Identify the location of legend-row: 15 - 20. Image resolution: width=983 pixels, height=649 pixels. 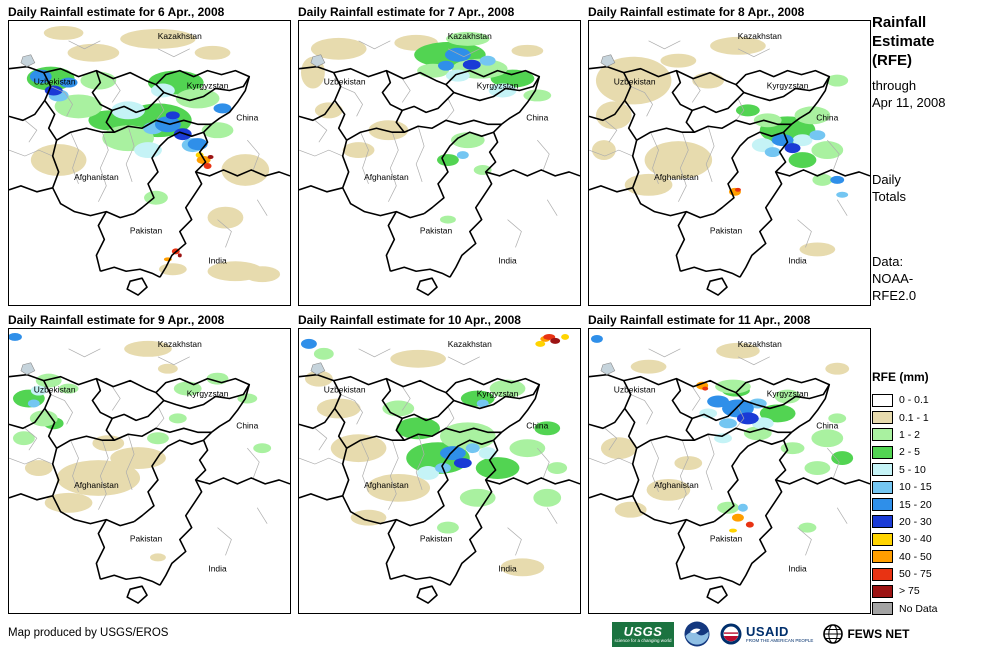
(925, 504).